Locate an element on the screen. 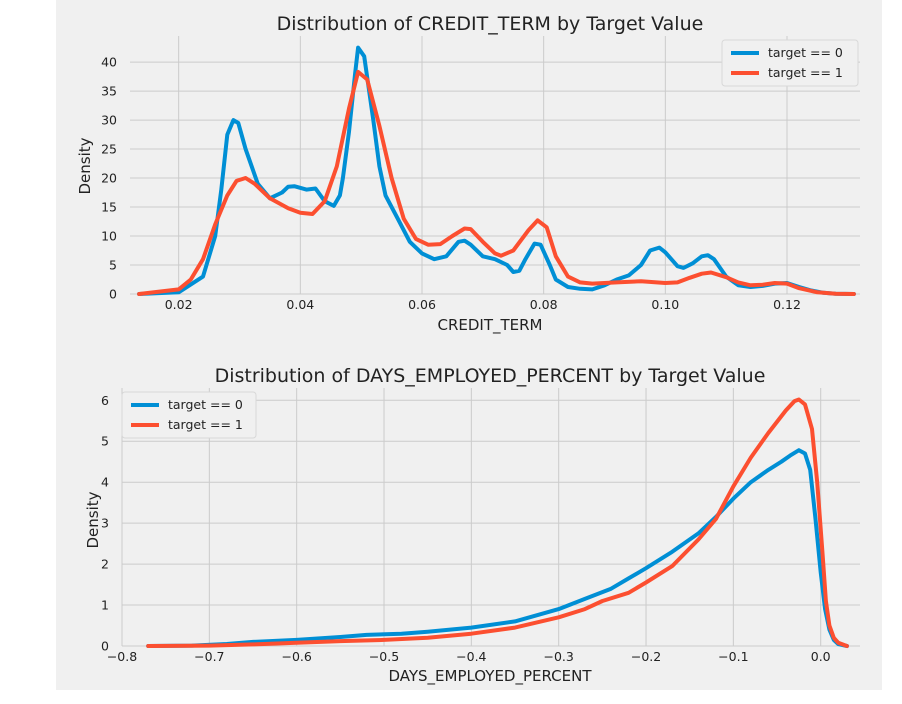  x-tick-labels: 0.02 0.04 0.06 0.08 0.10 0.12 is located at coordinates (483, 304).